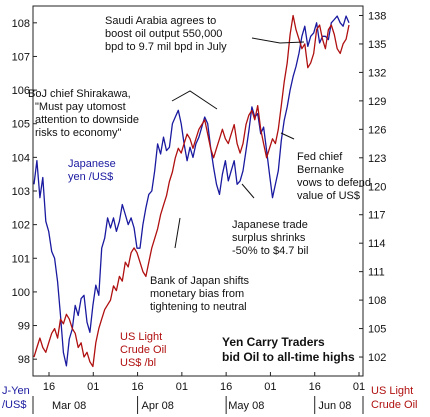 Image resolution: width=430 pixels, height=417 pixels. What do you see at coordinates (377, 45) in the screenshot?
I see `right-tick-label: 135` at bounding box center [377, 45].